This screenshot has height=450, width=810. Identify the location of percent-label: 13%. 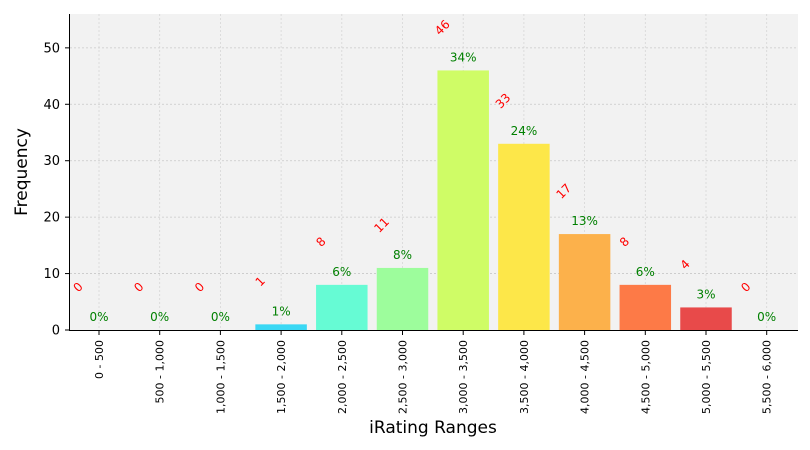
(584, 221).